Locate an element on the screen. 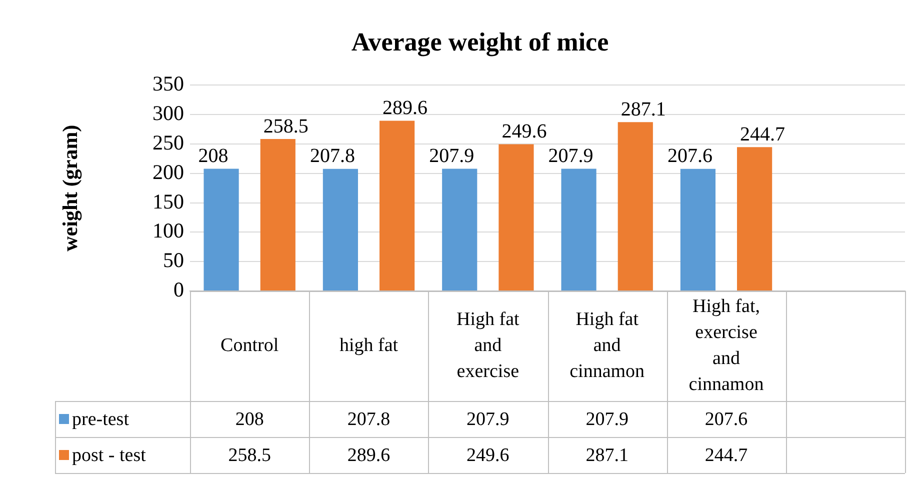 This screenshot has width=924, height=488. data-label: 287.1 is located at coordinates (607, 455).